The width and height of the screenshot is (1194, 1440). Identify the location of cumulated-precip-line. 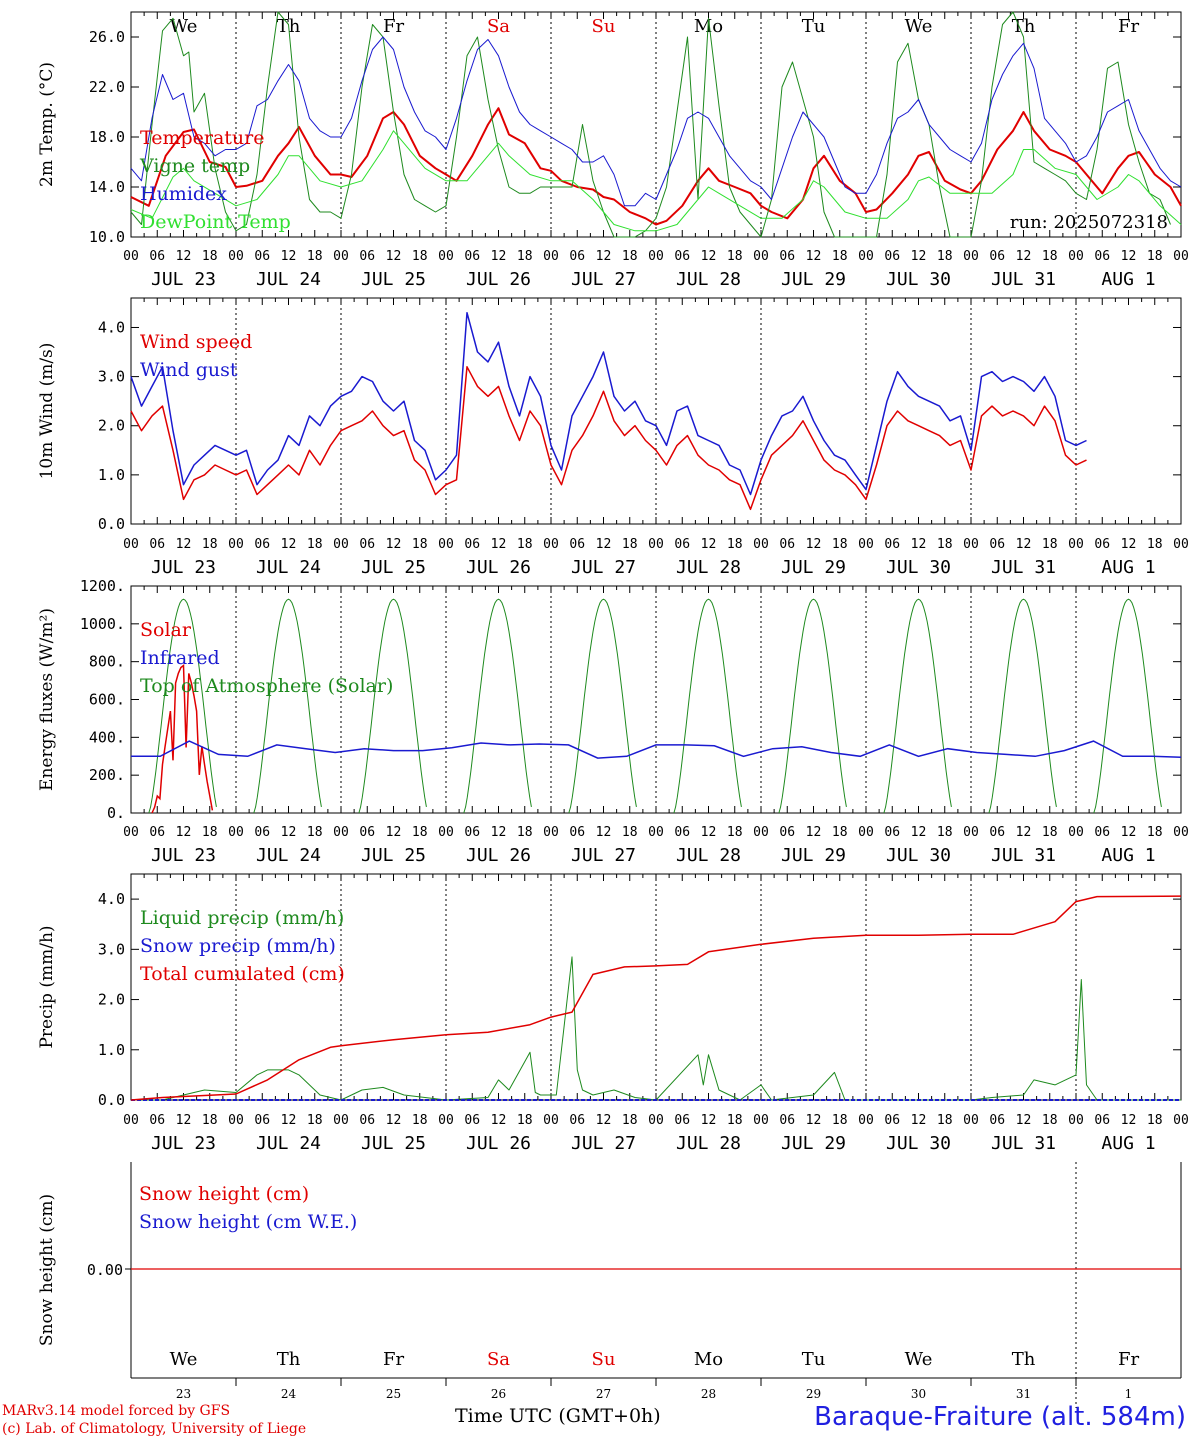
(656, 998).